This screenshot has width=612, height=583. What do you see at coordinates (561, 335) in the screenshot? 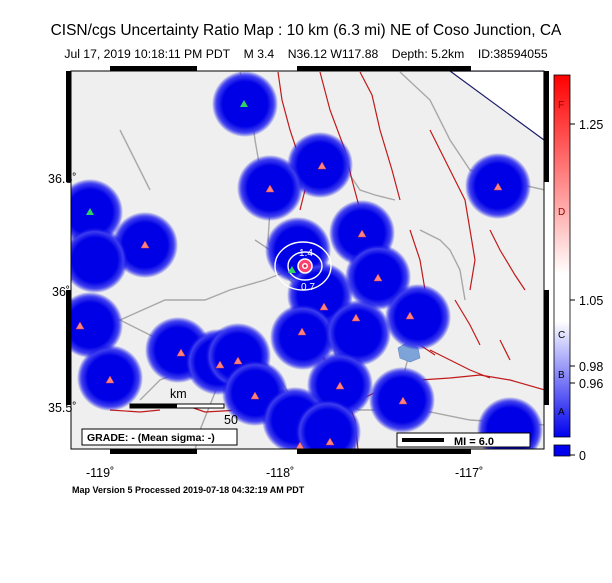
I see `colorbar-letter: C` at bounding box center [561, 335].